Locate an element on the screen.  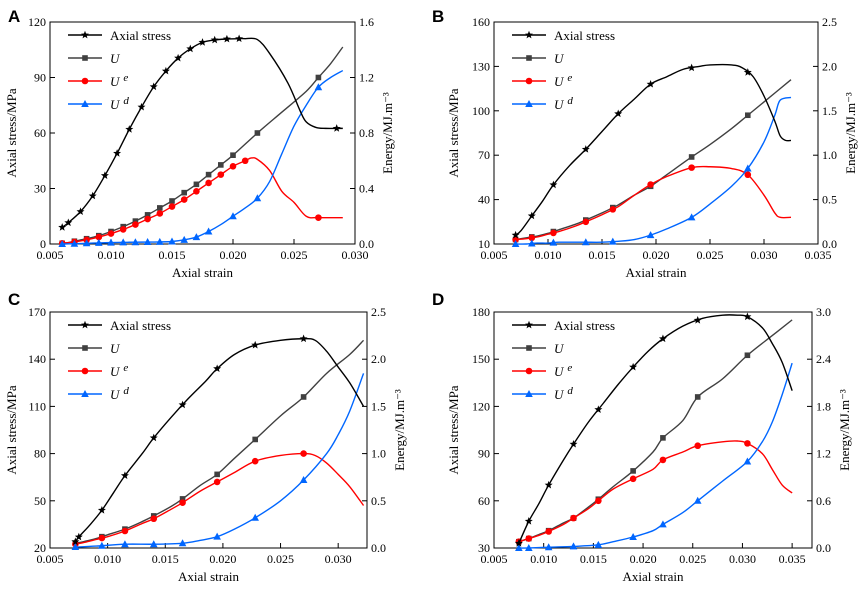
plot-frame is located at coordinates (208, 430).